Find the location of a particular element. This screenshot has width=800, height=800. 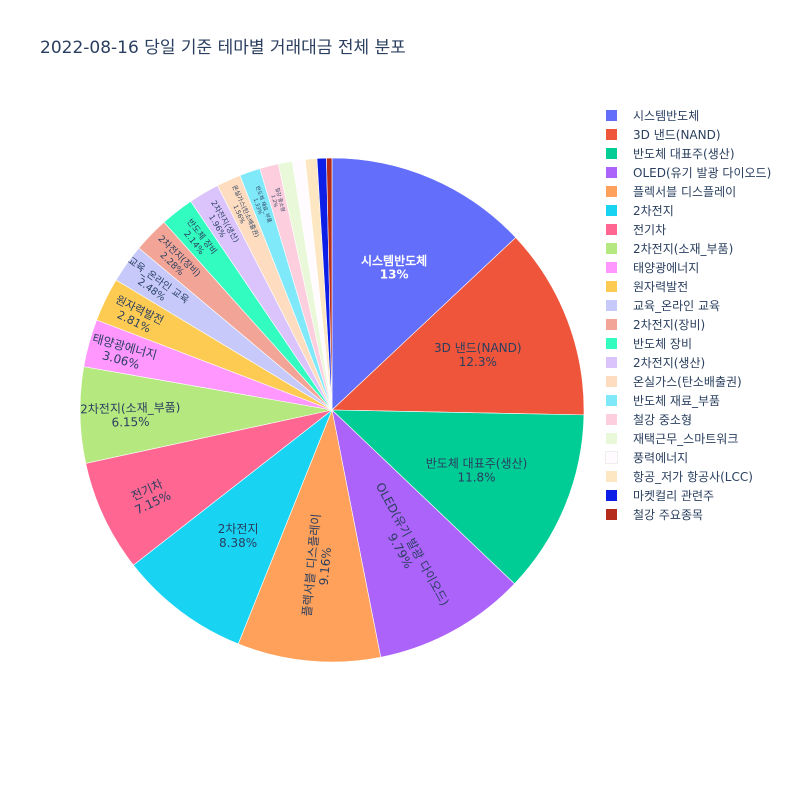

legend-item: 전기차 is located at coordinates (688, 229).